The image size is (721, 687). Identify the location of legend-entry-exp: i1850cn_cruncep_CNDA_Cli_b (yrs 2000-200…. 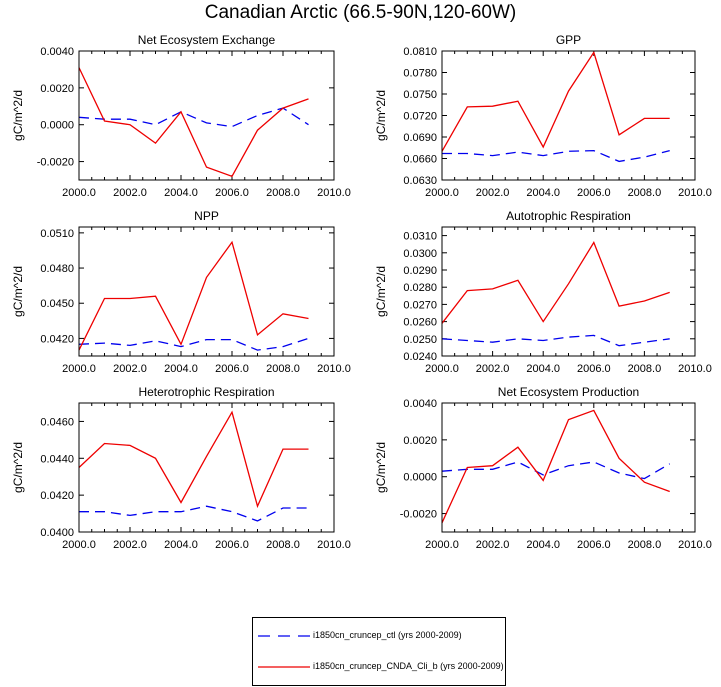
(379, 668).